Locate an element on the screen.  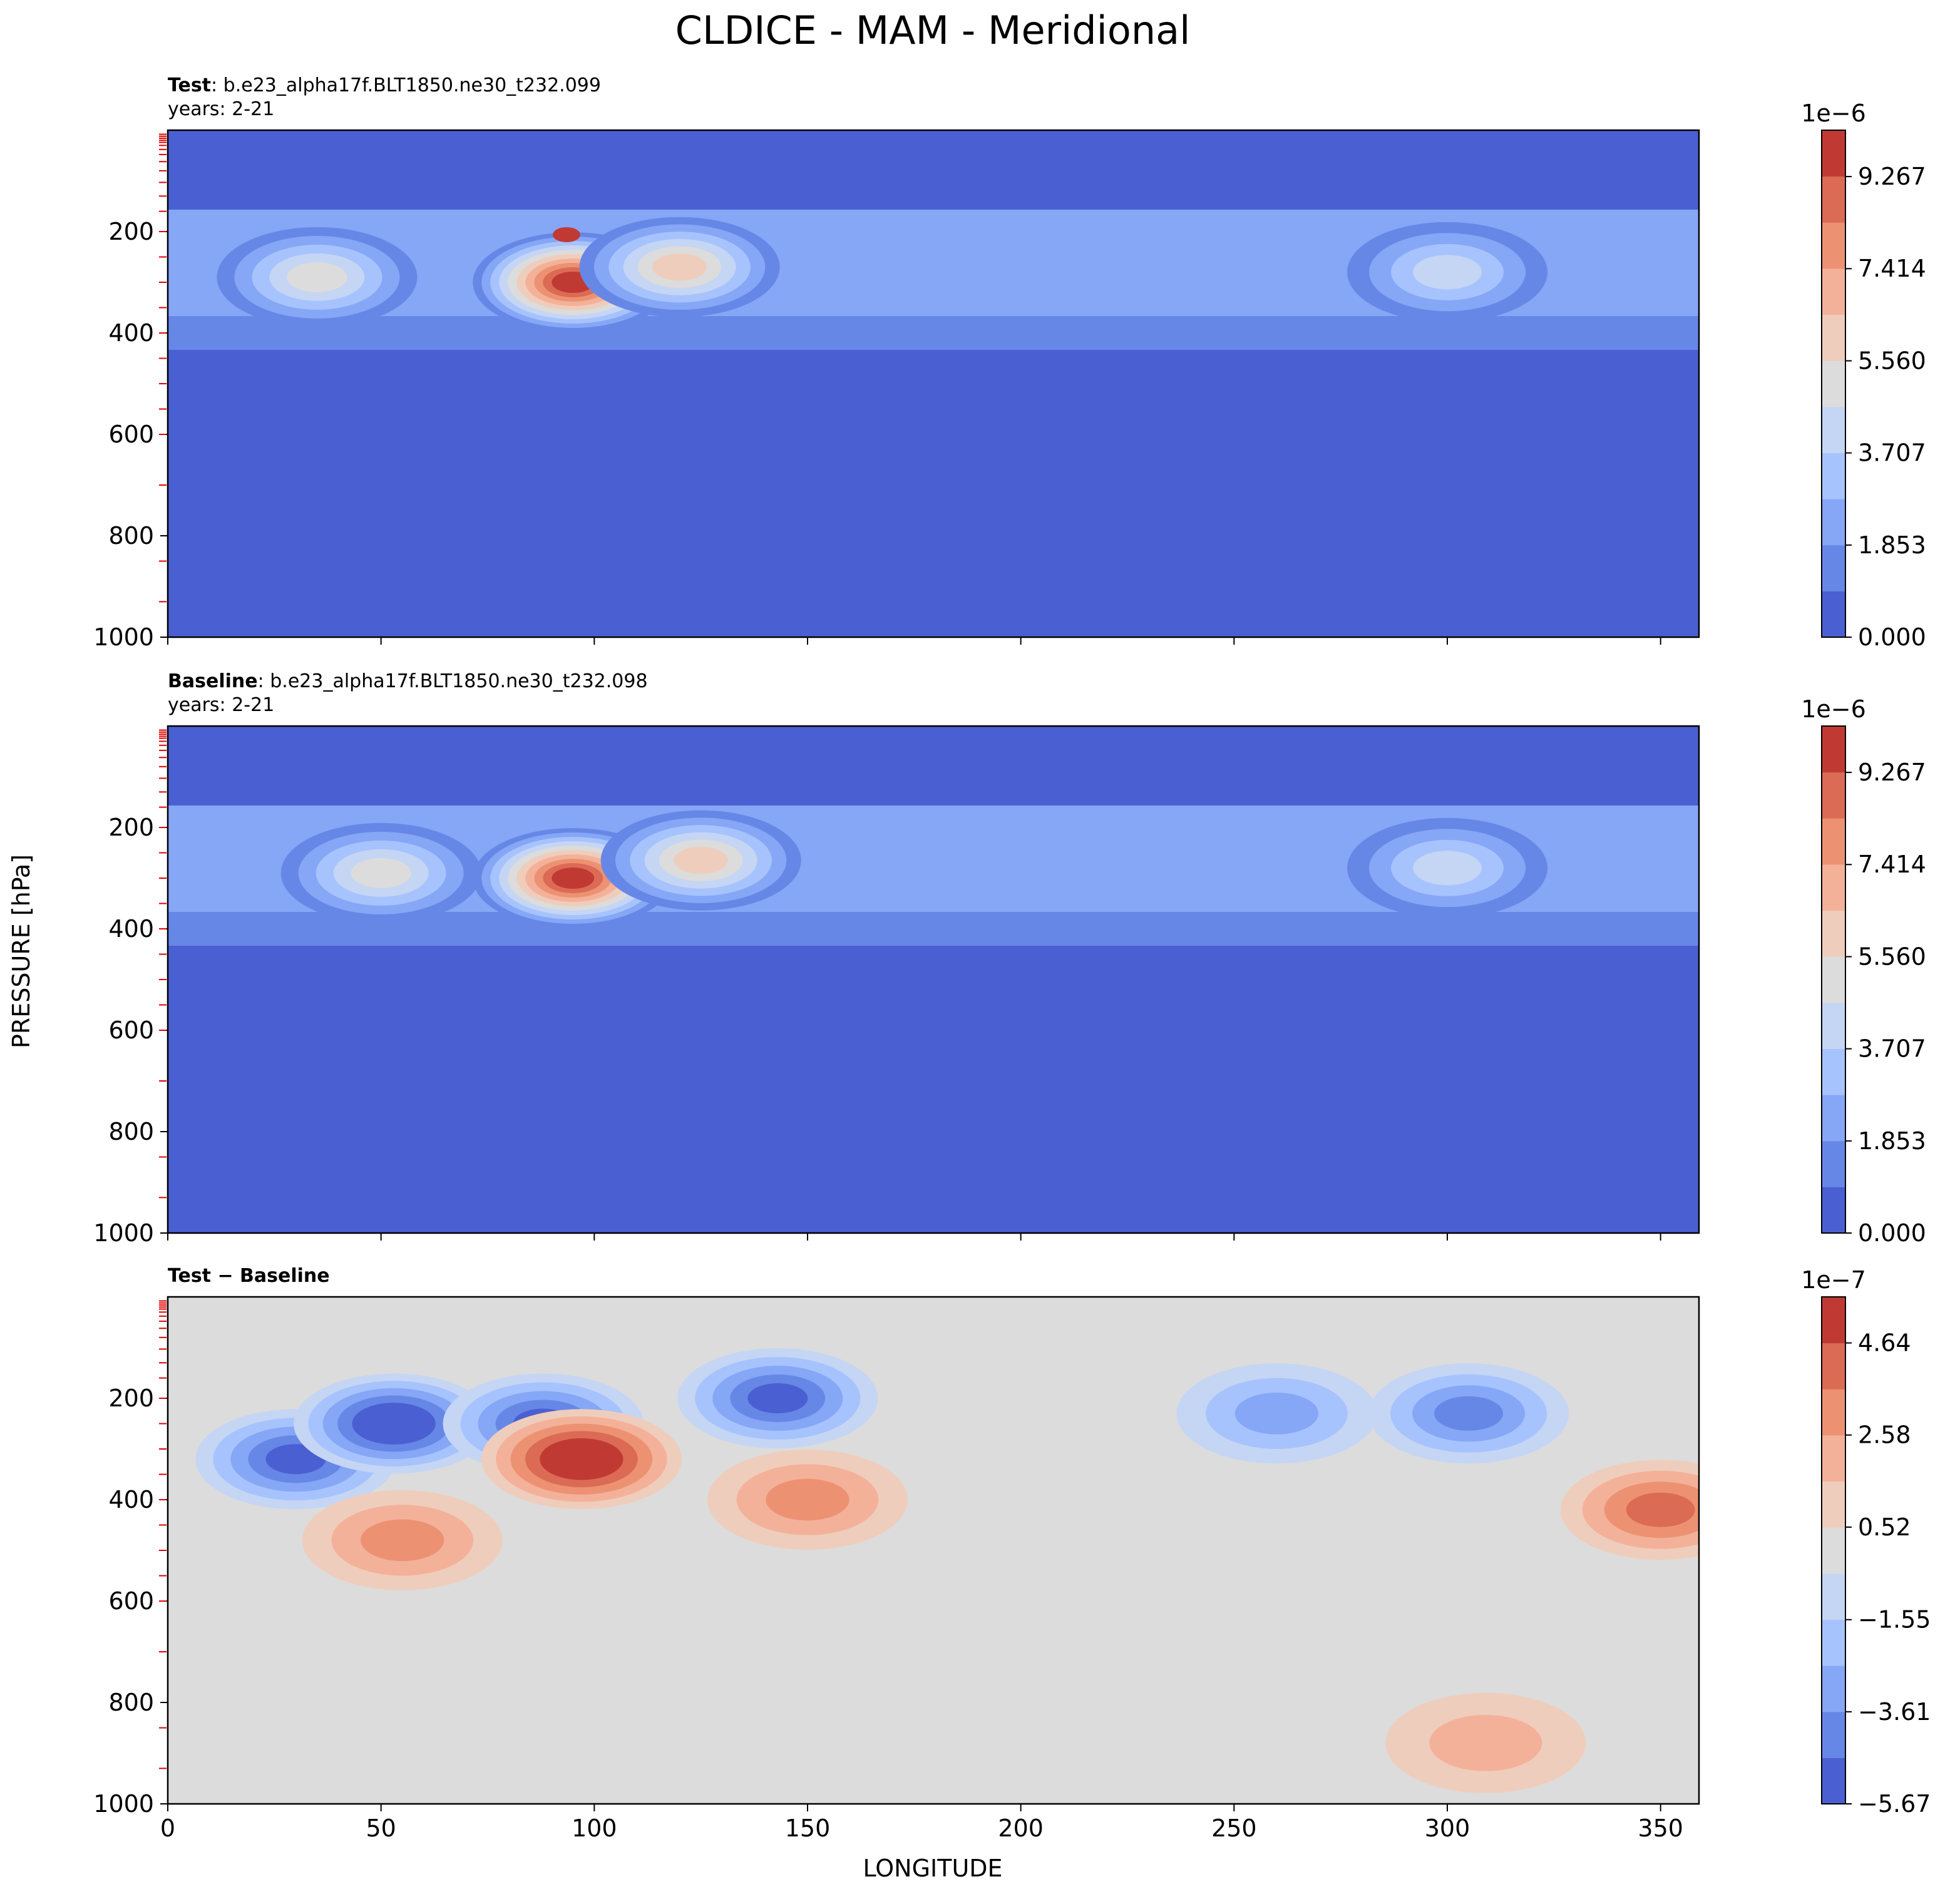
colorbar: −5.67 −3.61 −1.55 0.52 2.58 4.64 1e−7 is located at coordinates (1866, 1542).